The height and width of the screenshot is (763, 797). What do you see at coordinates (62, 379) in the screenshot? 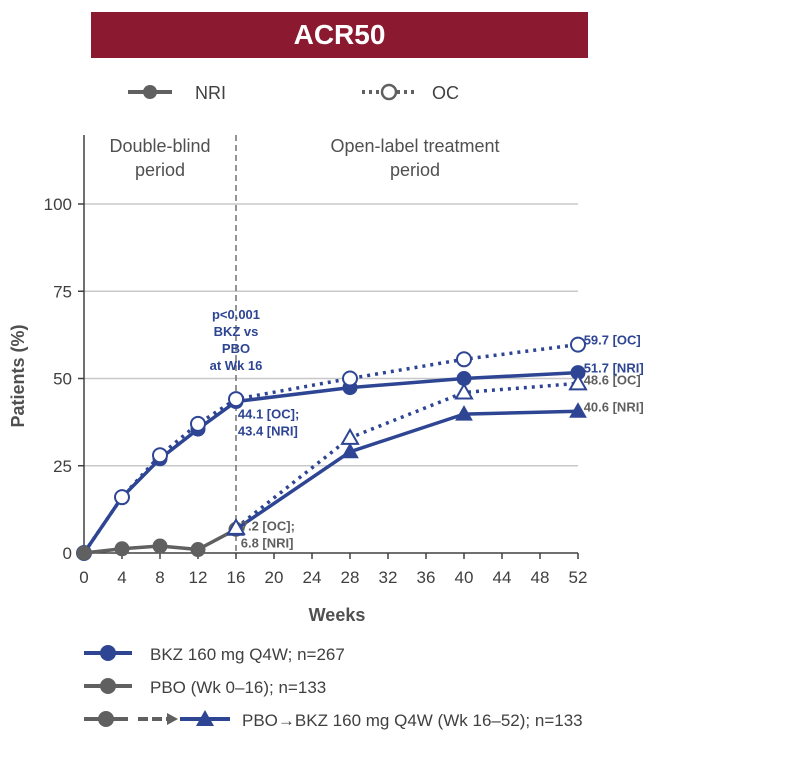
I see `y-tick-label: 50` at bounding box center [62, 379].